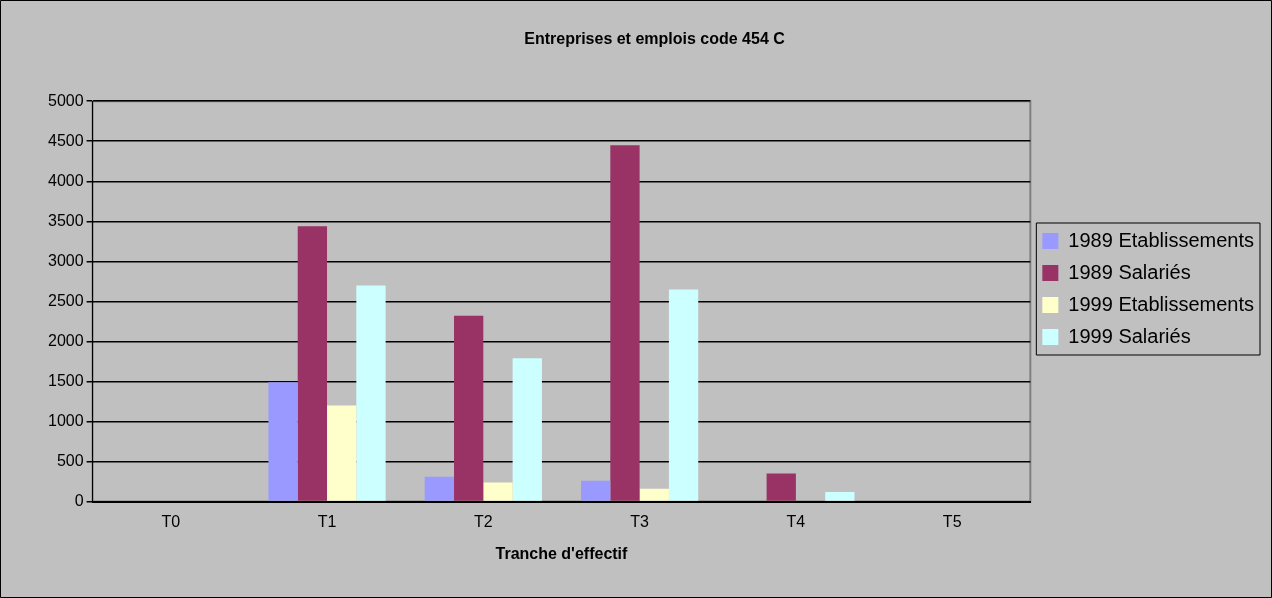 This screenshot has height=598, width=1272. I want to click on x-tick-label: T3, so click(640, 521).